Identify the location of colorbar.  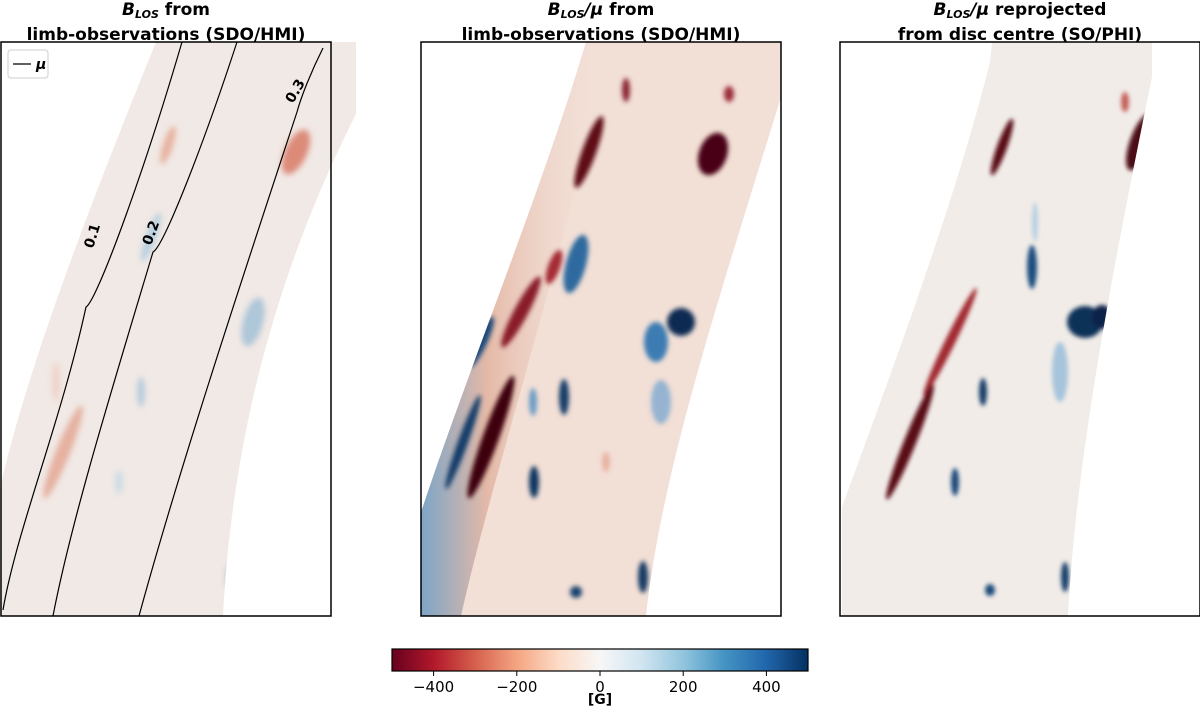
(600, 662).